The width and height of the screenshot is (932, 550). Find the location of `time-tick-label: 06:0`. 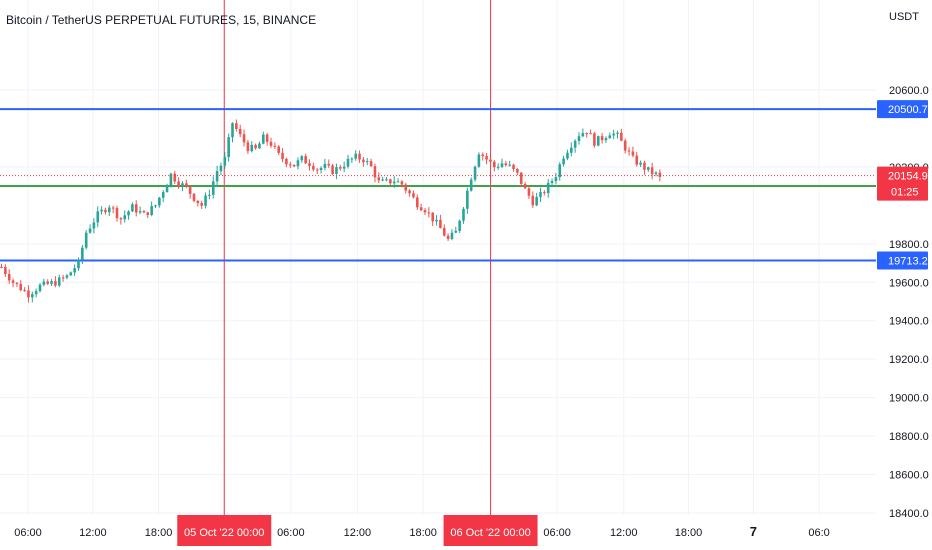

time-tick-label: 06:0 is located at coordinates (818, 533).